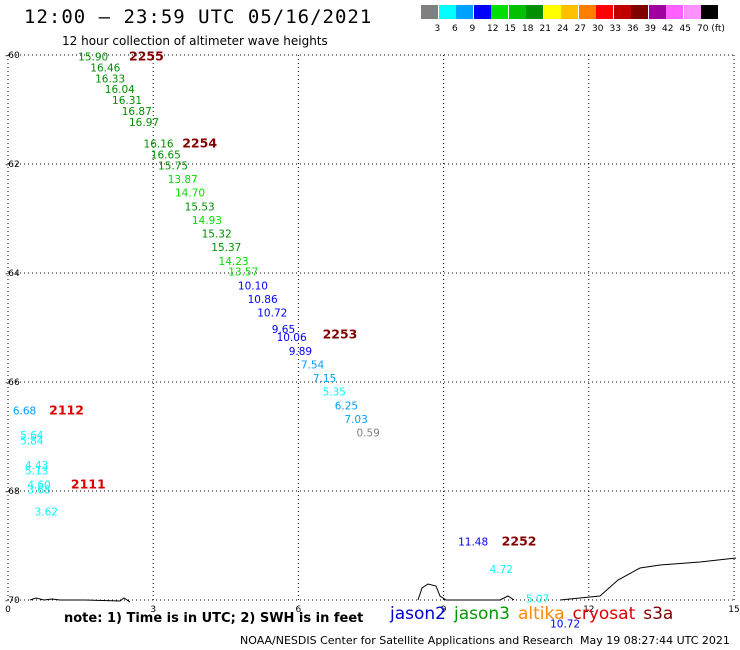 This screenshot has height=650, width=740. I want to click on legend-label: 6, so click(455, 29).